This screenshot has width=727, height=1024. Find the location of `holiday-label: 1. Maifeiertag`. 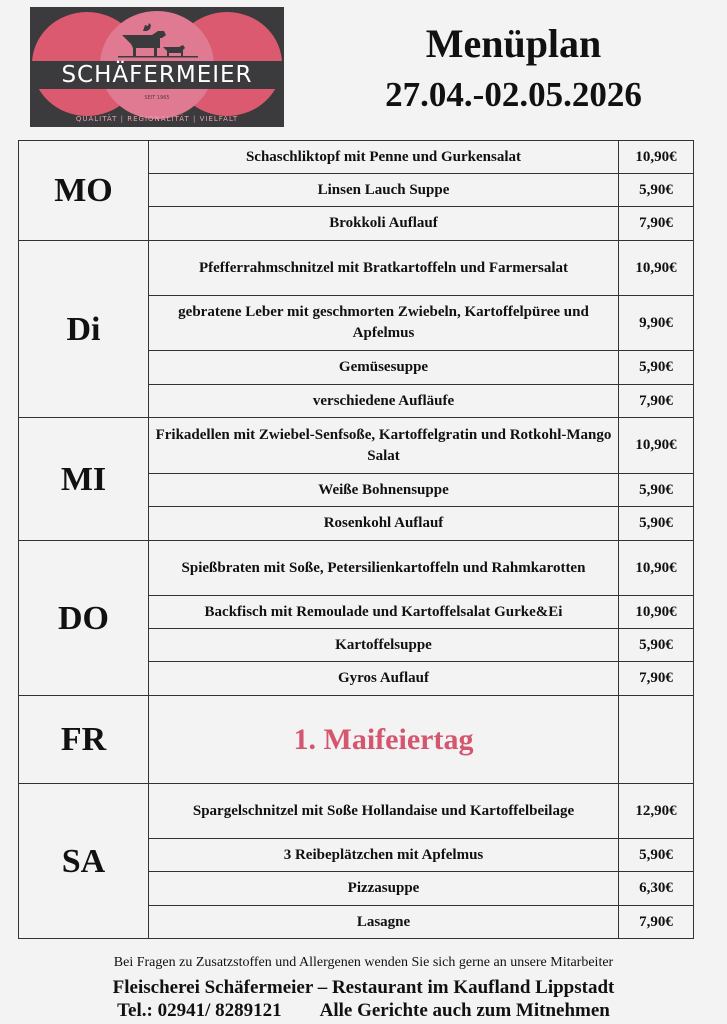

holiday-label: 1. Maifeiertag is located at coordinates (383, 739).